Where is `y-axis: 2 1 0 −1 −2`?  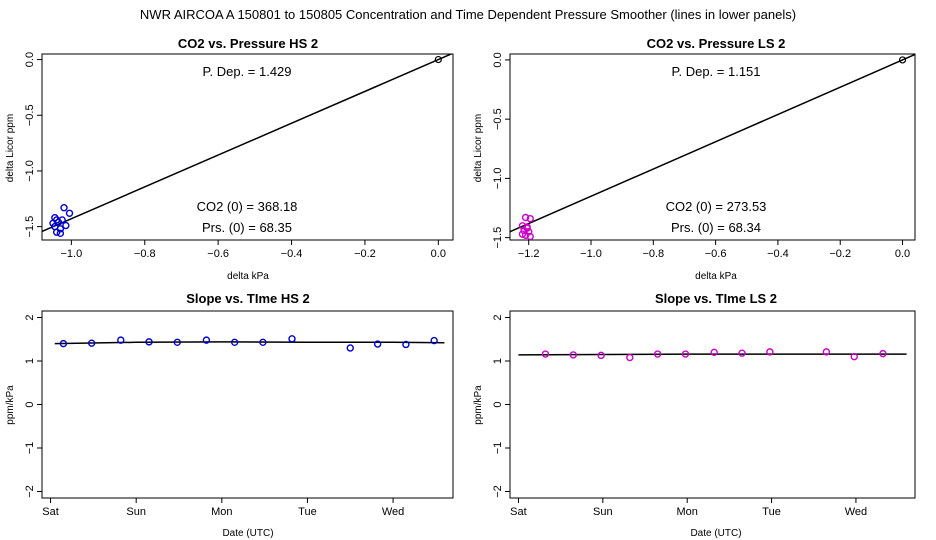
y-axis: 2 1 0 −1 −2 is located at coordinates (33, 406).